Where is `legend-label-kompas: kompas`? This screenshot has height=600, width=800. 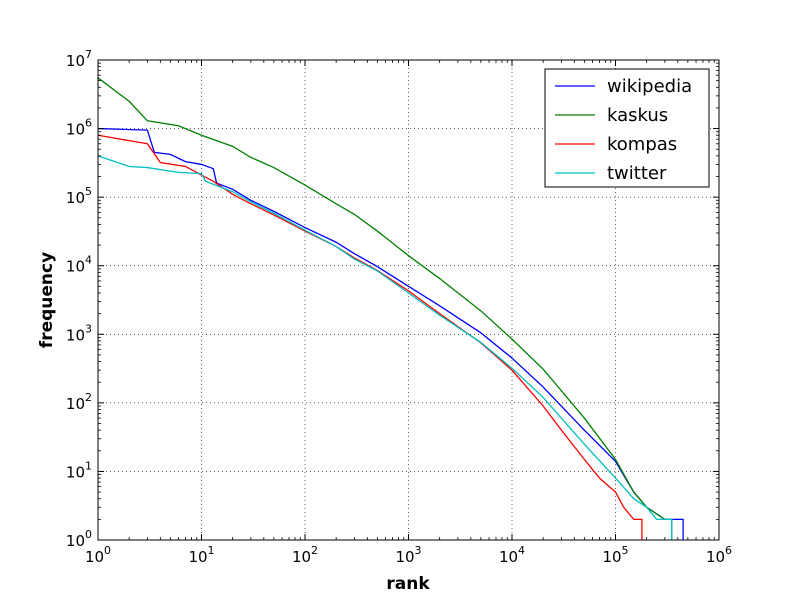
legend-label-kompas: kompas is located at coordinates (642, 144).